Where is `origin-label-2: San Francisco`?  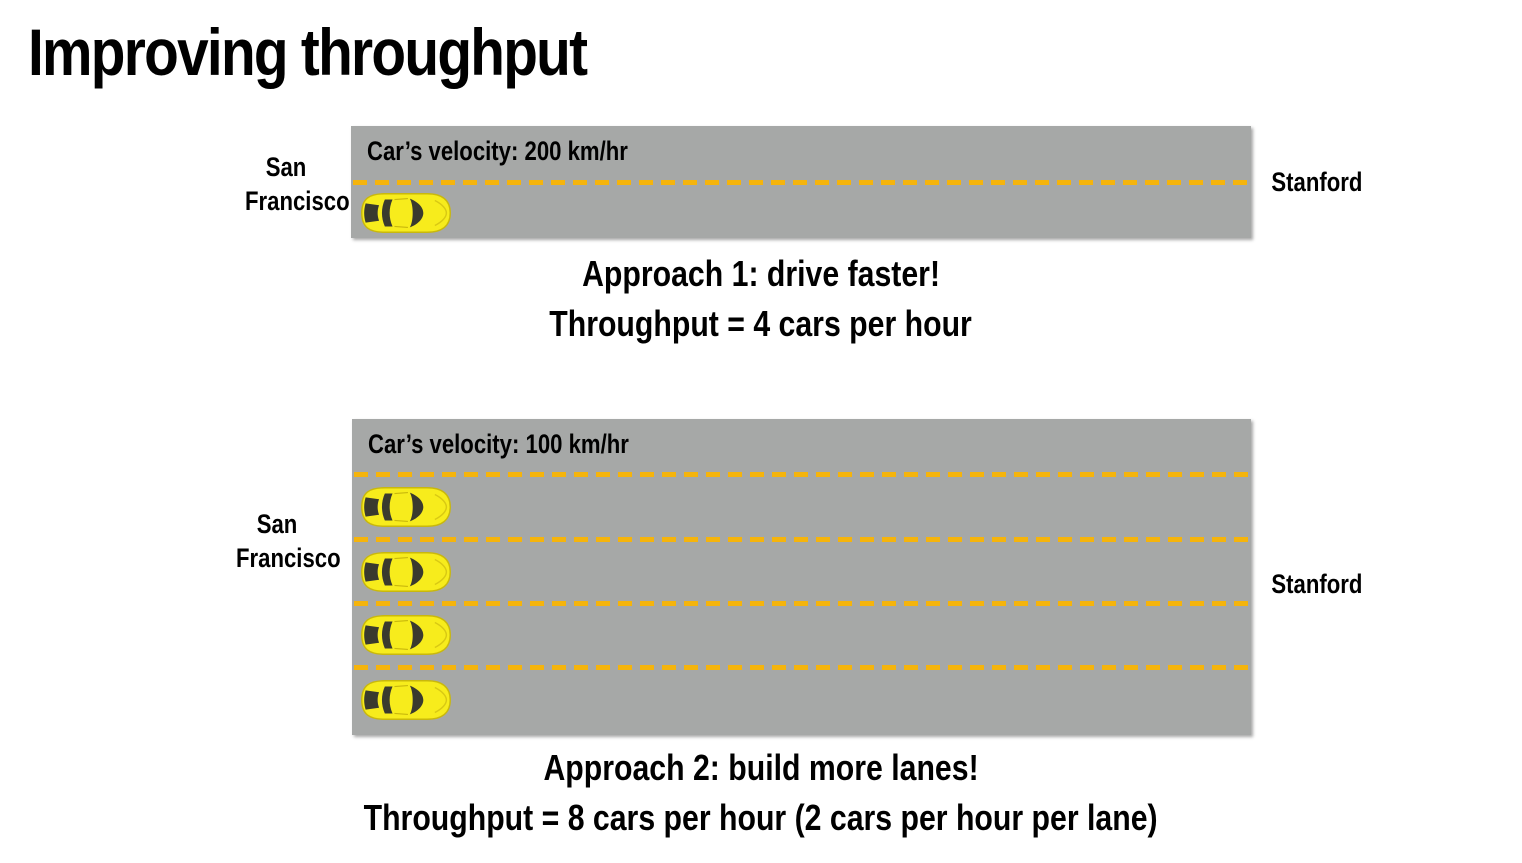 origin-label-2: San Francisco is located at coordinates (288, 541).